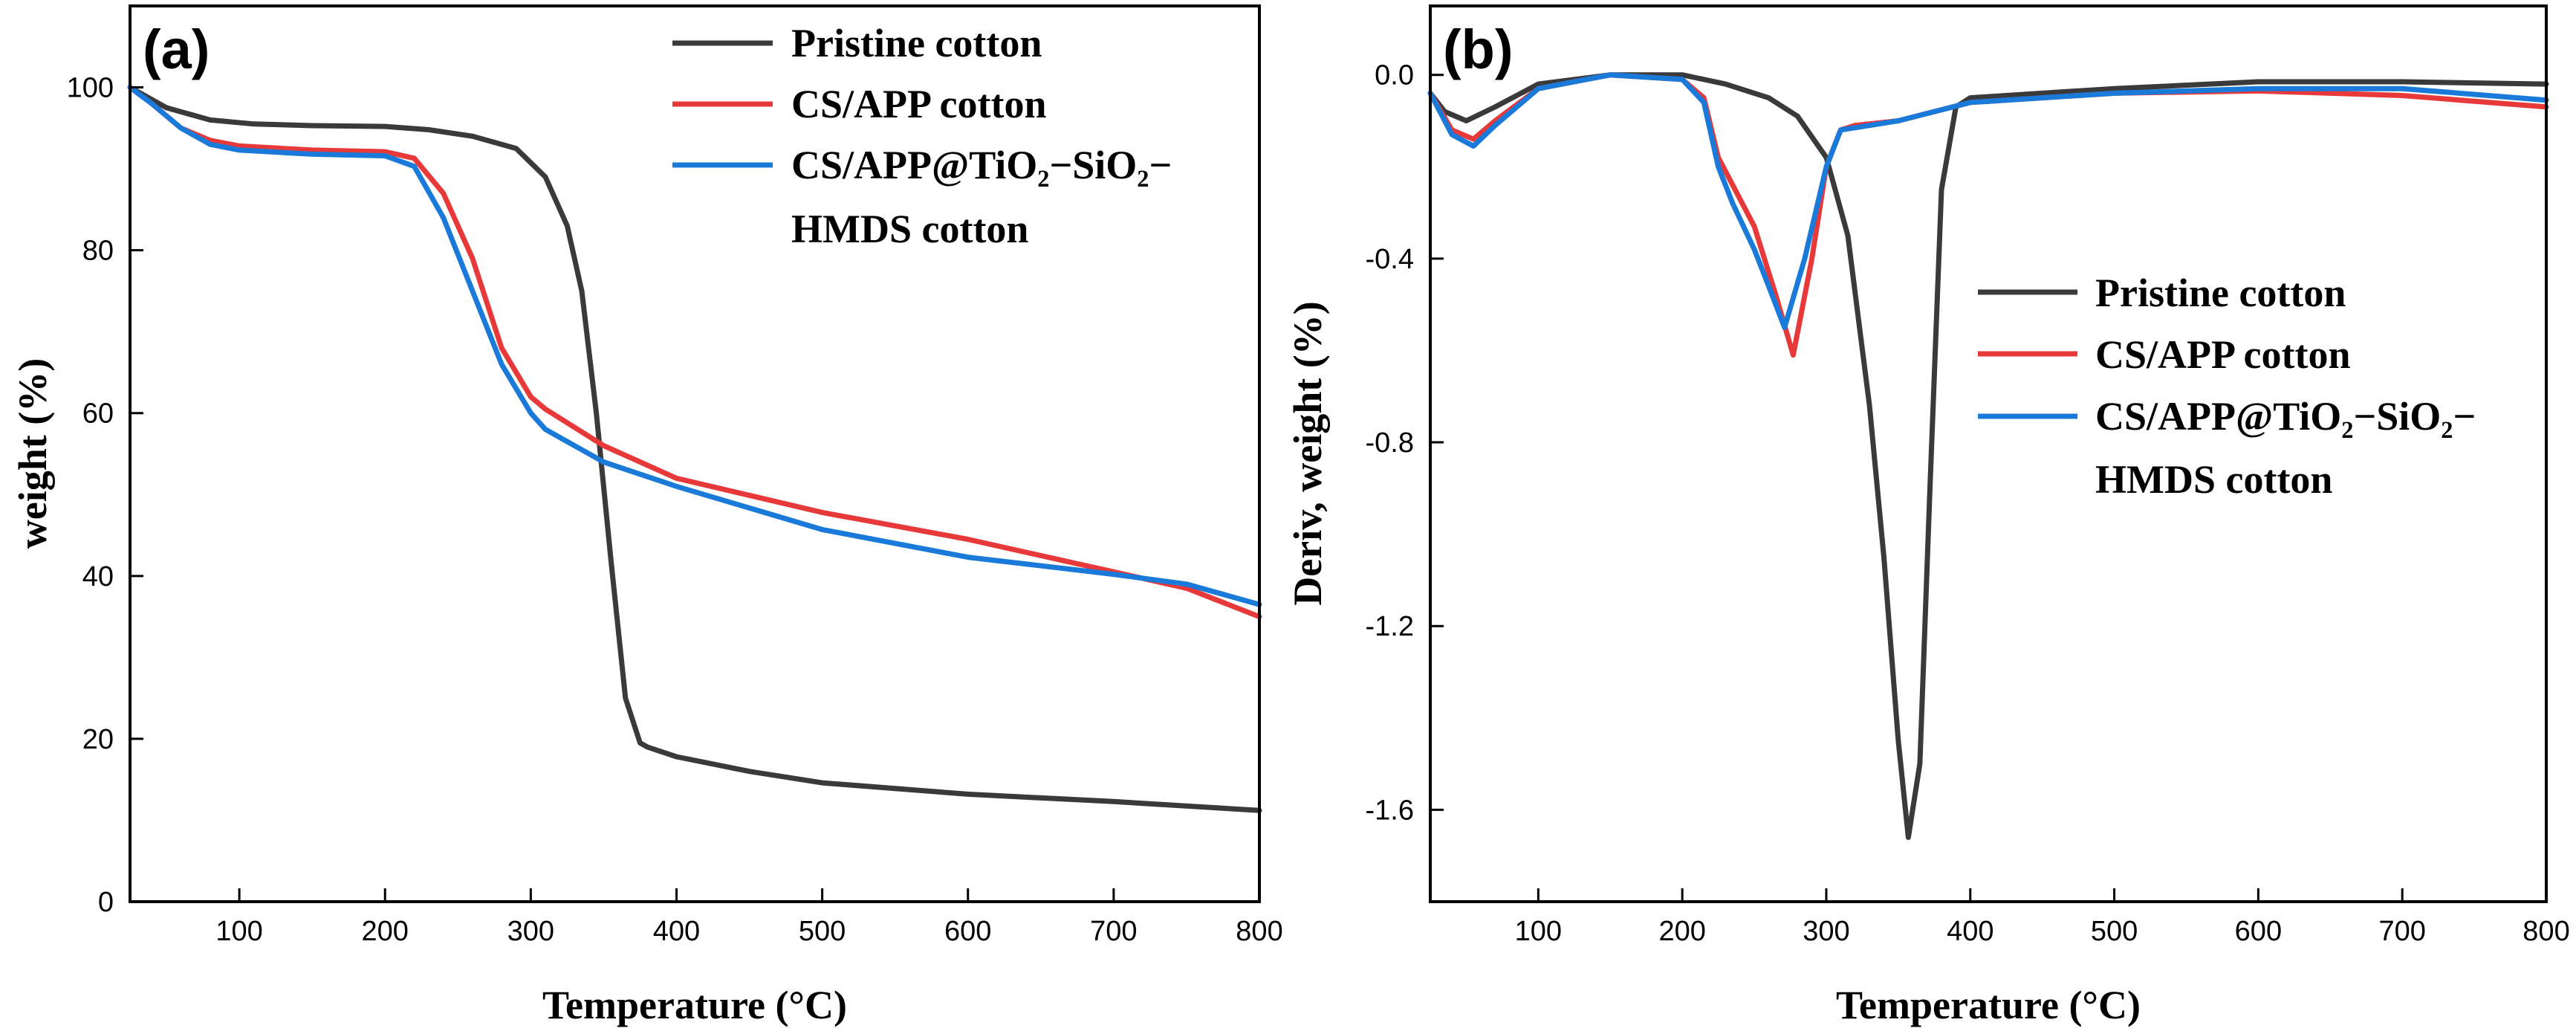  I want to click on y-tick-label: 0, so click(106, 903).